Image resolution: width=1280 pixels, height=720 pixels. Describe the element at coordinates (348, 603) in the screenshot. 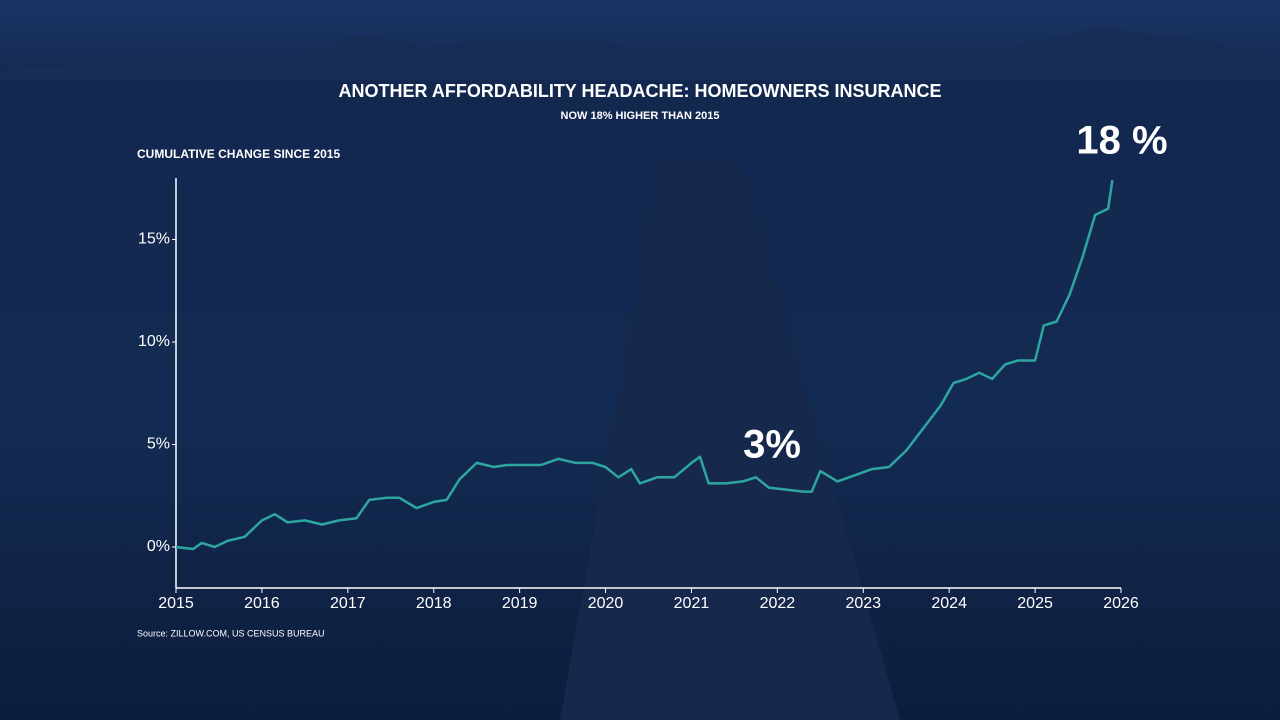

I see `x-tick-label: 2017` at that location.